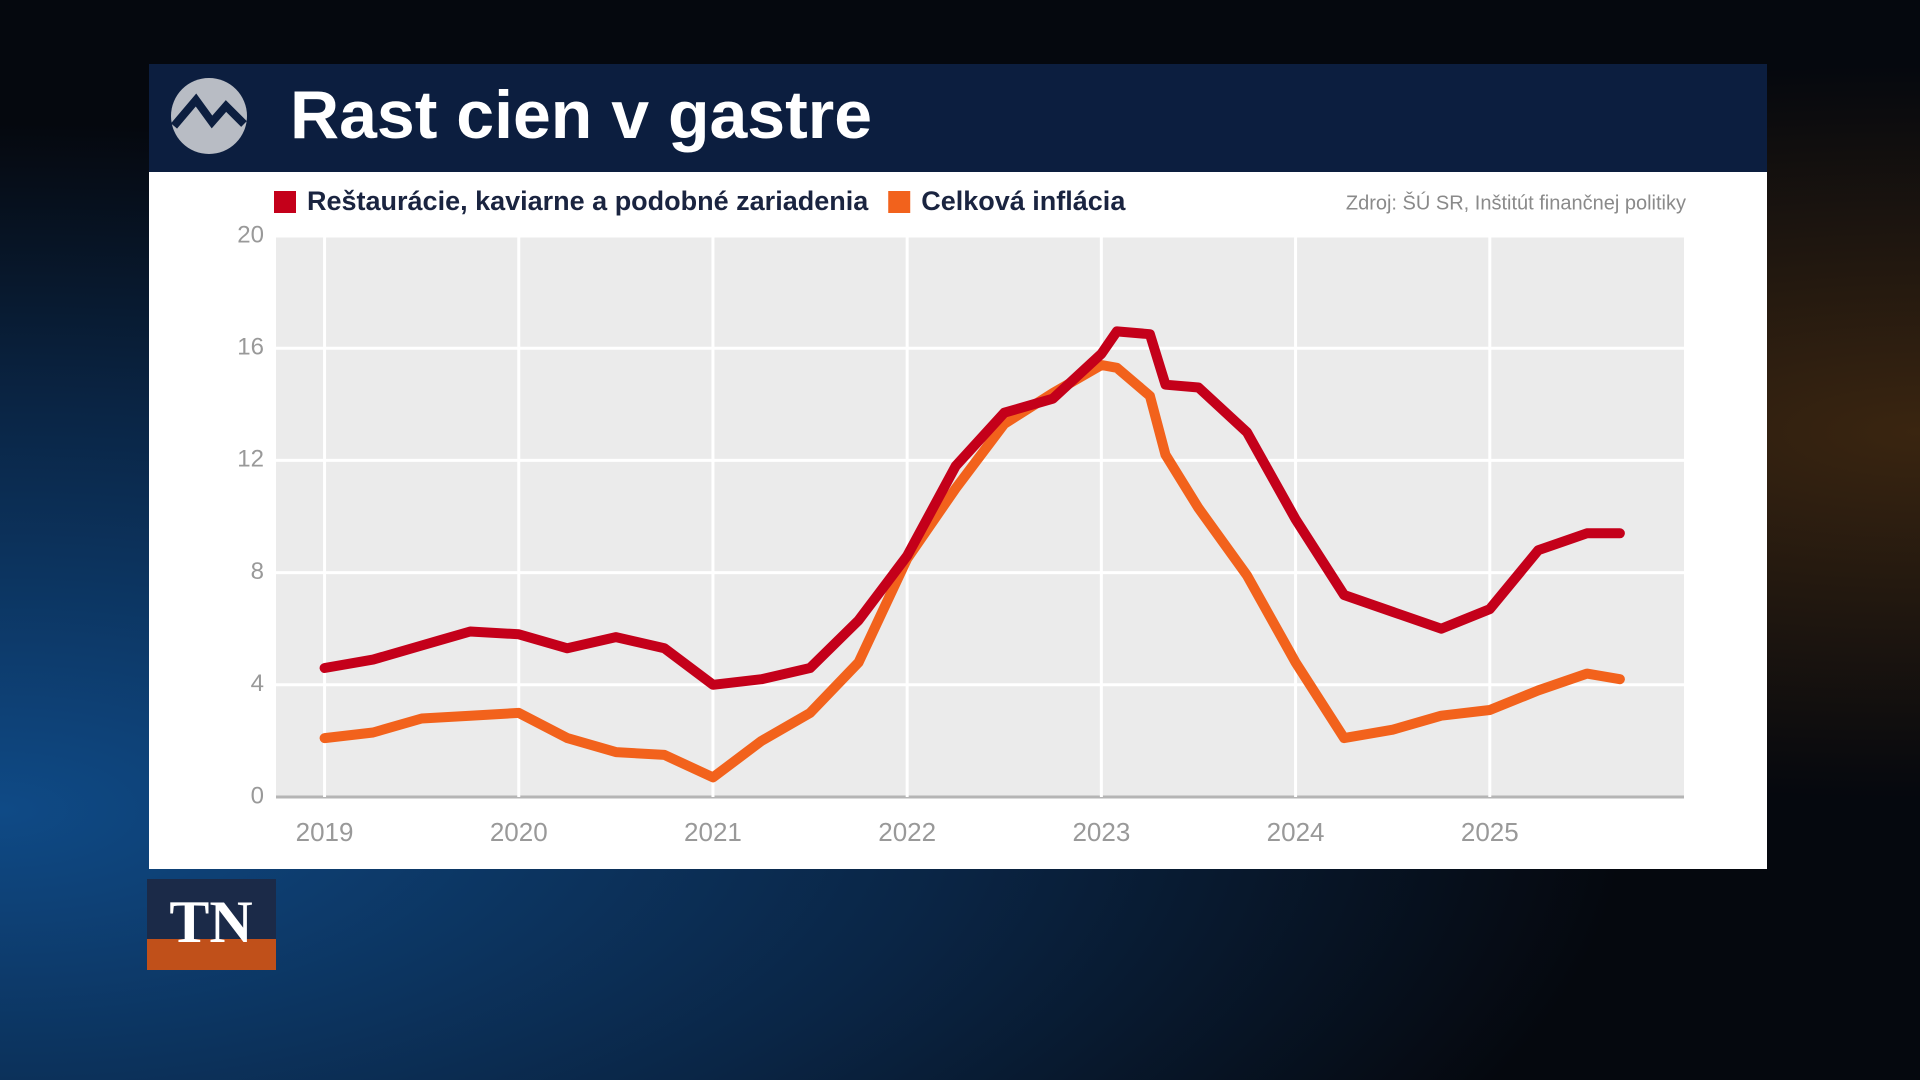  Describe the element at coordinates (257, 683) in the screenshot. I see `y-tick-label: 4` at that location.